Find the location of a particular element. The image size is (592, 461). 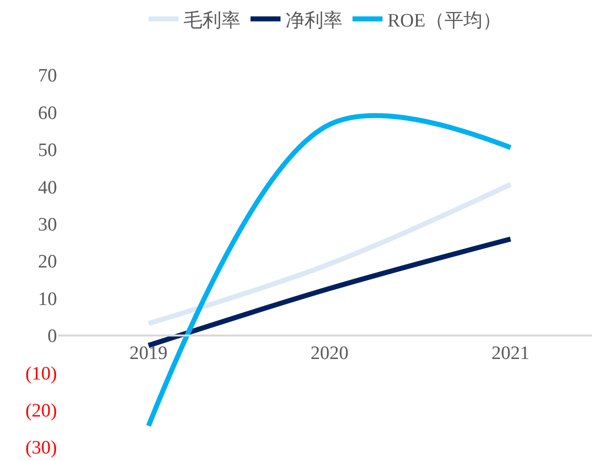

legend-label: 净利率 is located at coordinates (314, 20).